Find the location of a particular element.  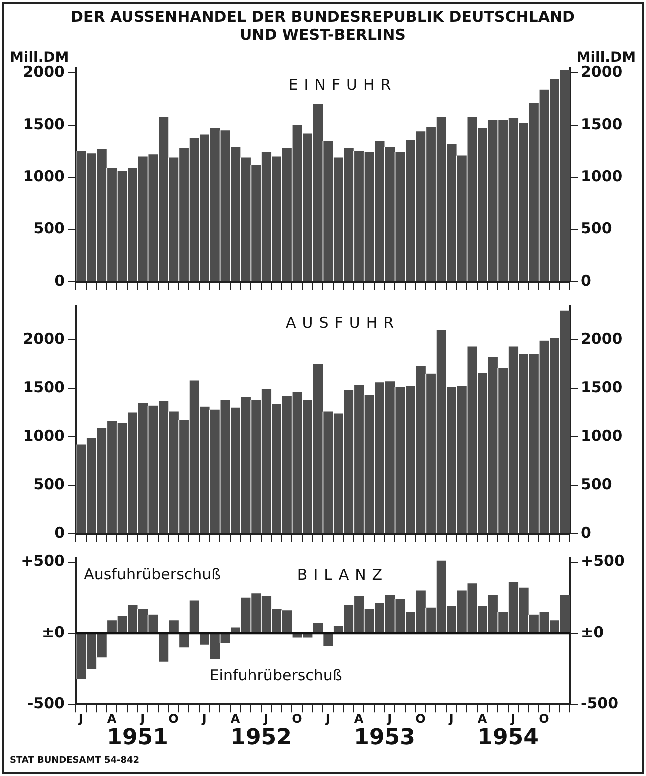

text: BILANZ is located at coordinates (343, 575).